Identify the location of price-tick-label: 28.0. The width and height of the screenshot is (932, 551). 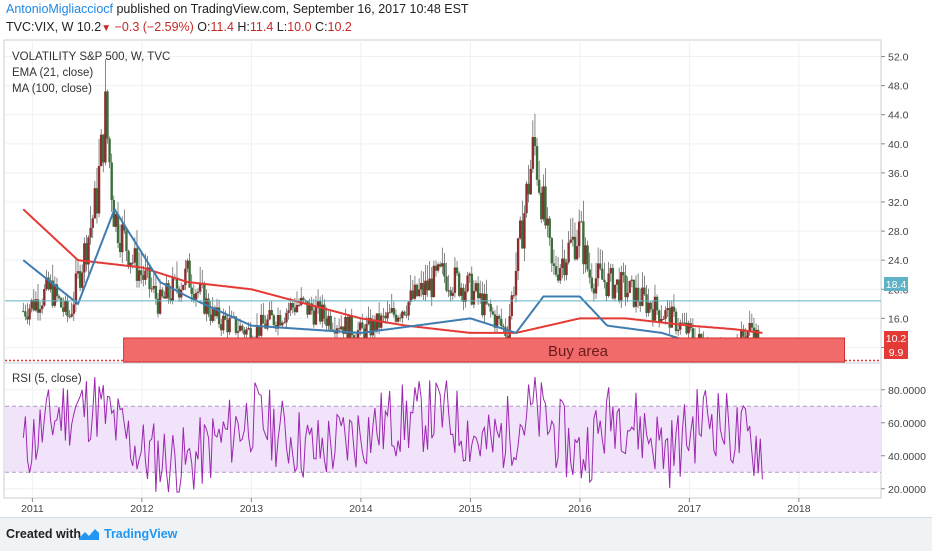
(898, 232).